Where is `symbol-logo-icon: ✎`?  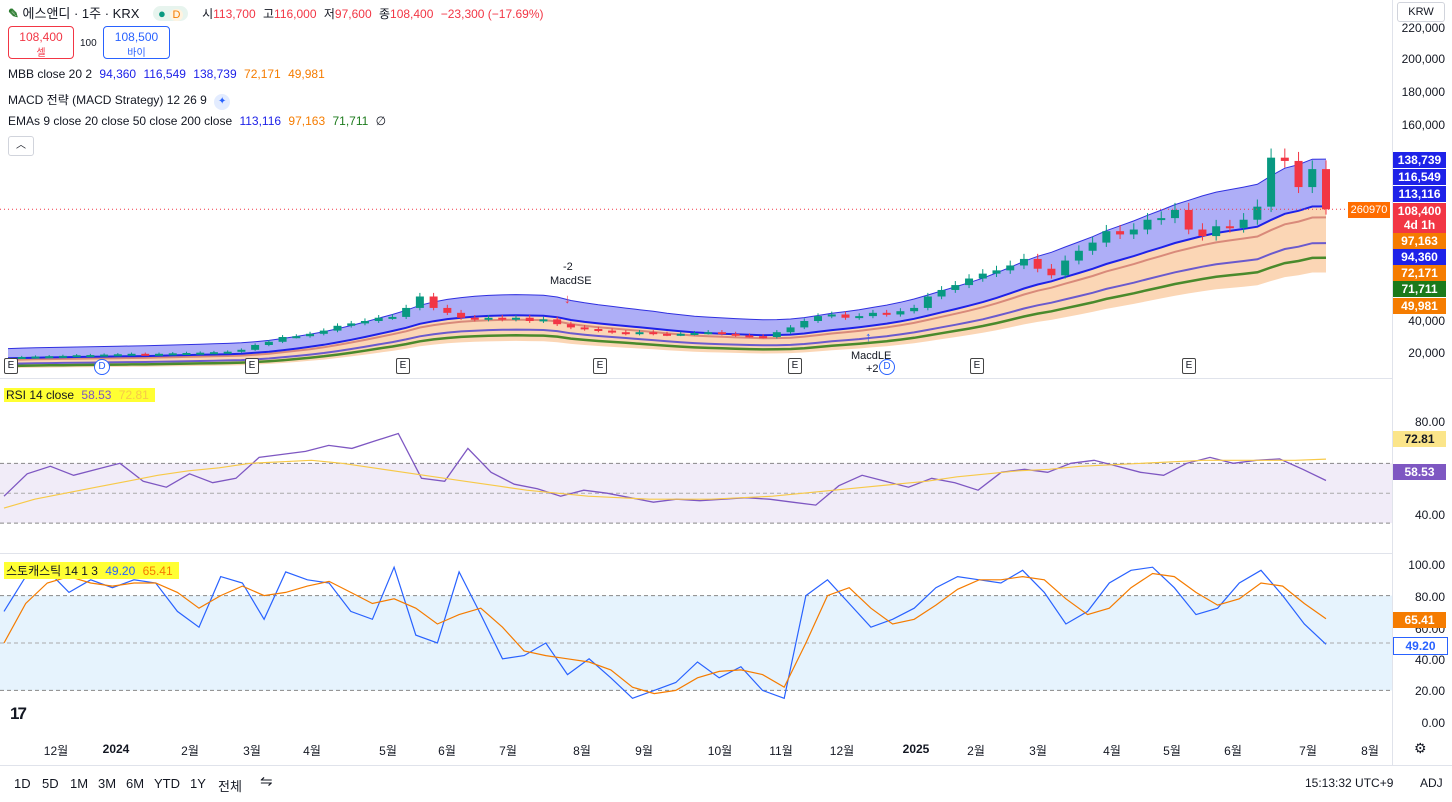 symbol-logo-icon: ✎ is located at coordinates (13, 13).